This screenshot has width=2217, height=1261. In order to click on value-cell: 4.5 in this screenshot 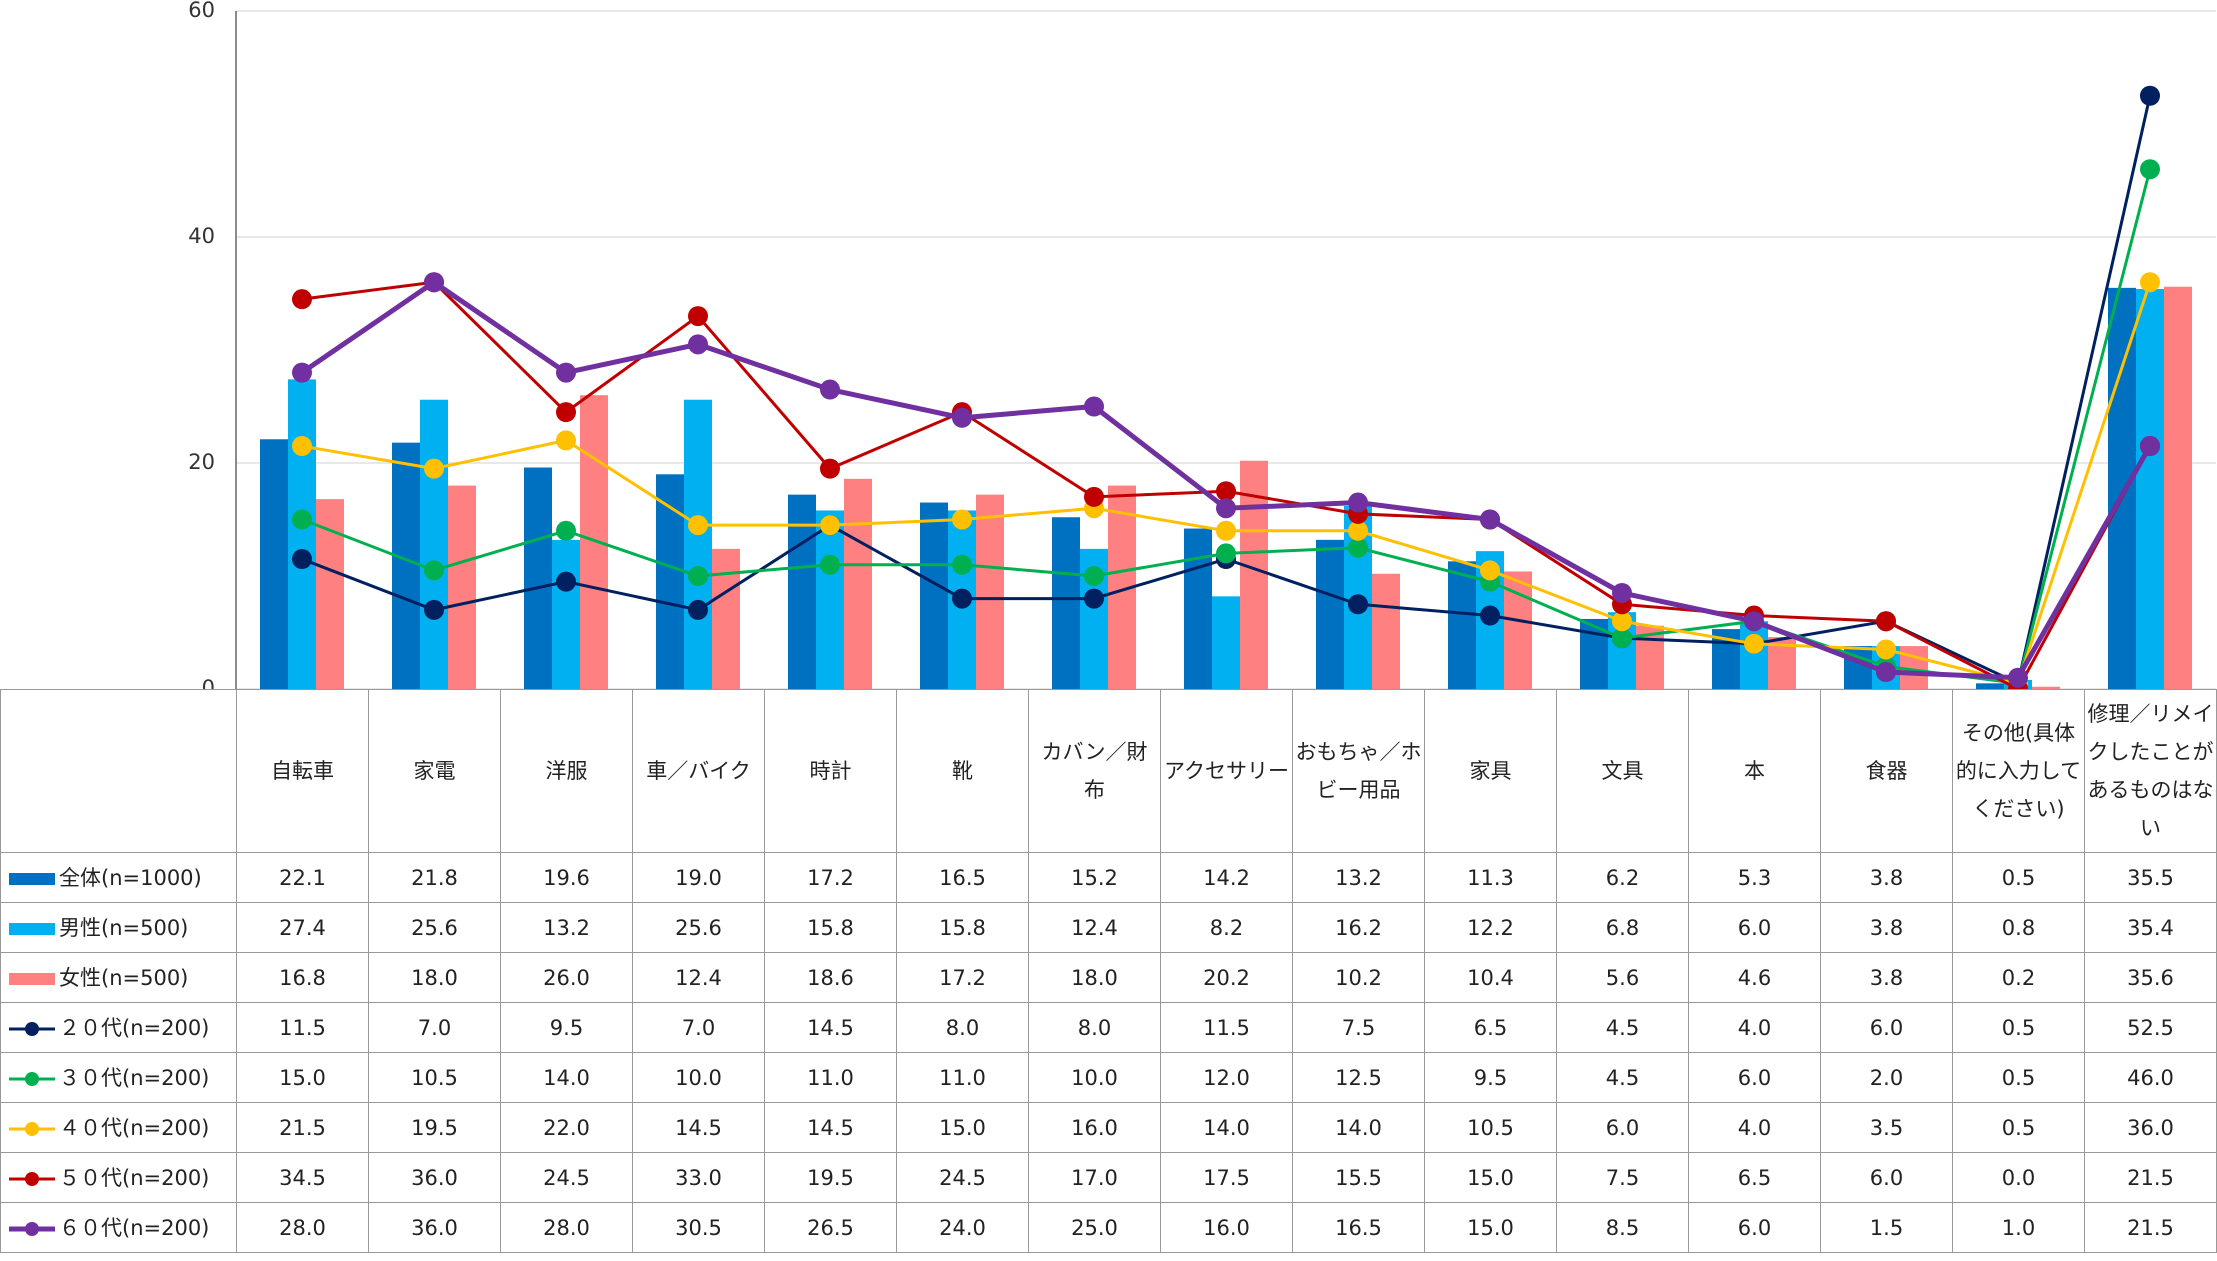, I will do `click(1622, 1027)`.